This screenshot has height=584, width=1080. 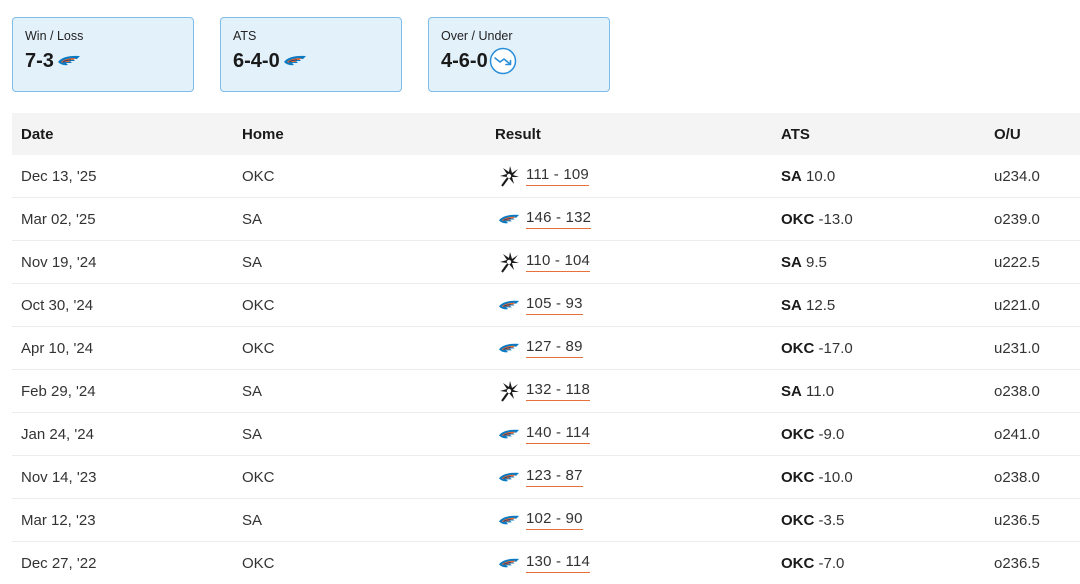 I want to click on cell-date: Apr 10, '24, so click(x=127, y=348).